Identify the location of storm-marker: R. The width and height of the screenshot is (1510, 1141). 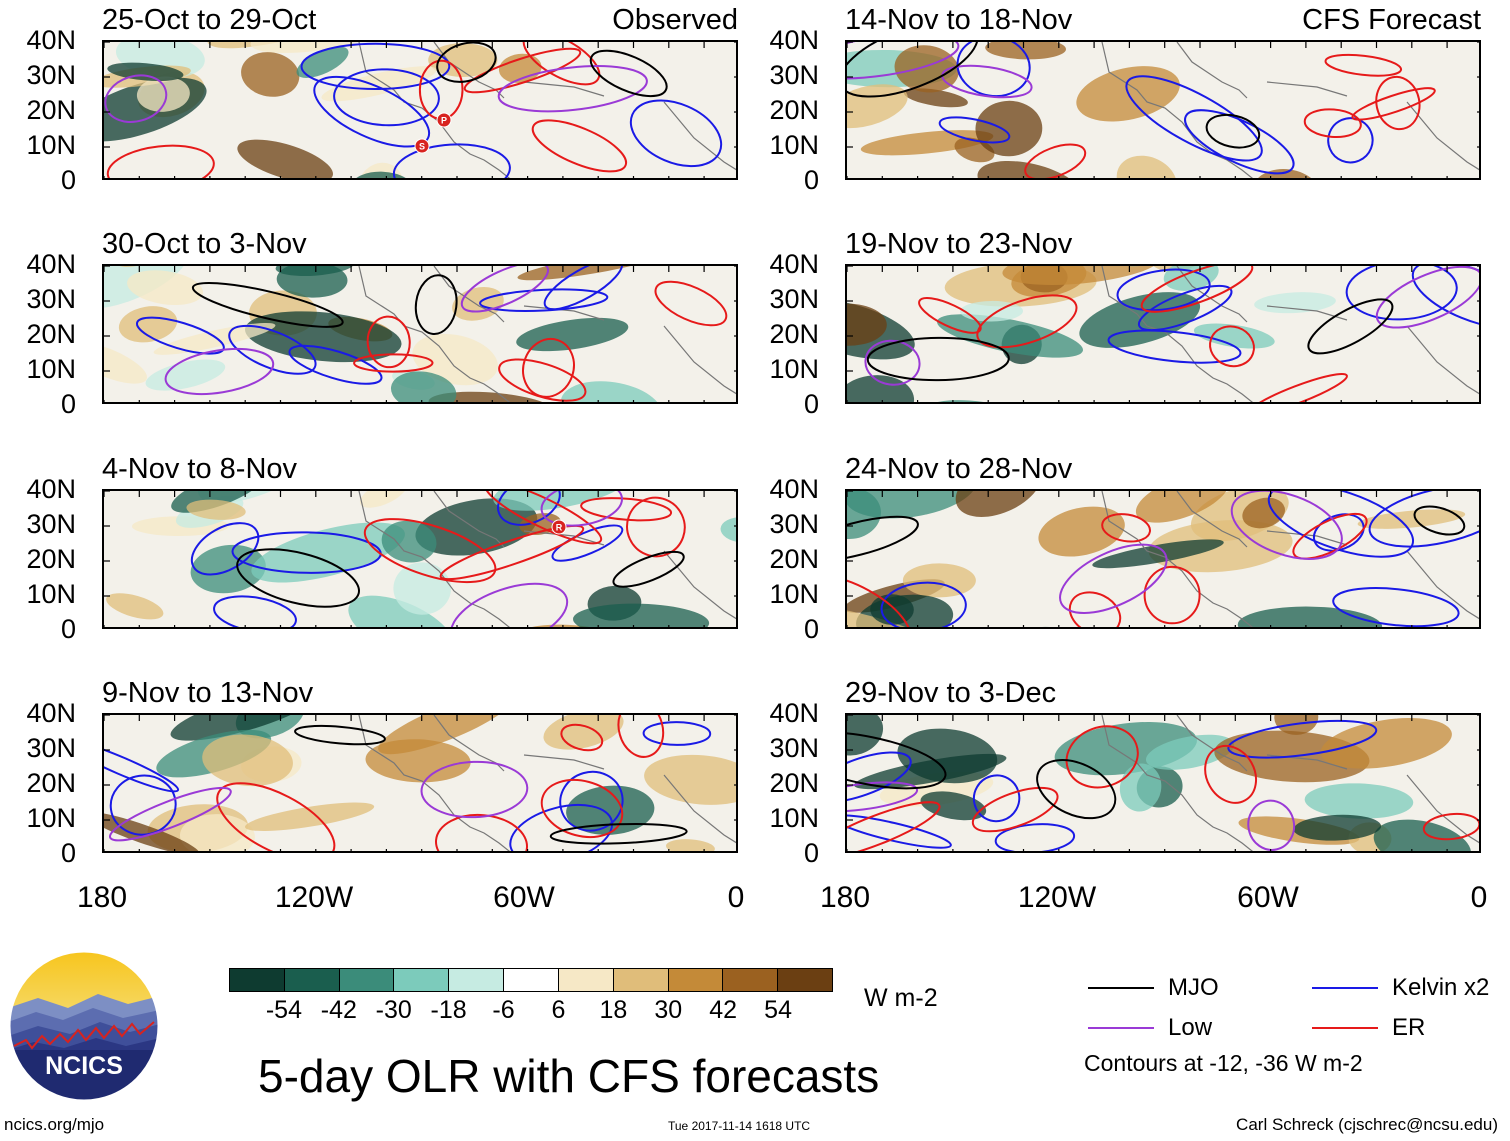
(559, 527).